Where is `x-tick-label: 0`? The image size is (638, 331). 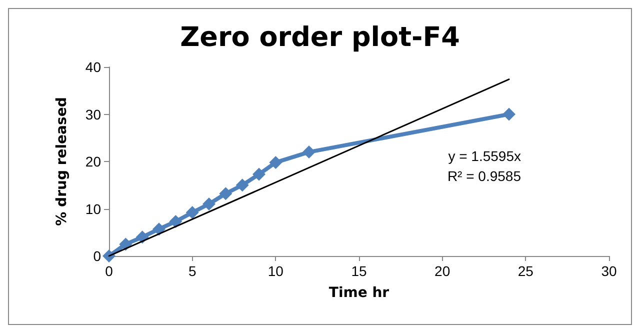
x-tick-label: 0 is located at coordinates (109, 271).